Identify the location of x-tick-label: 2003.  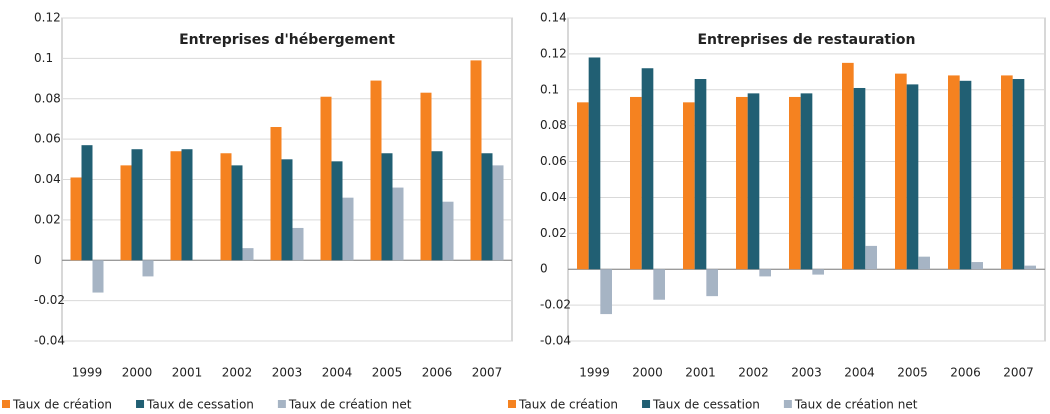
(806, 373).